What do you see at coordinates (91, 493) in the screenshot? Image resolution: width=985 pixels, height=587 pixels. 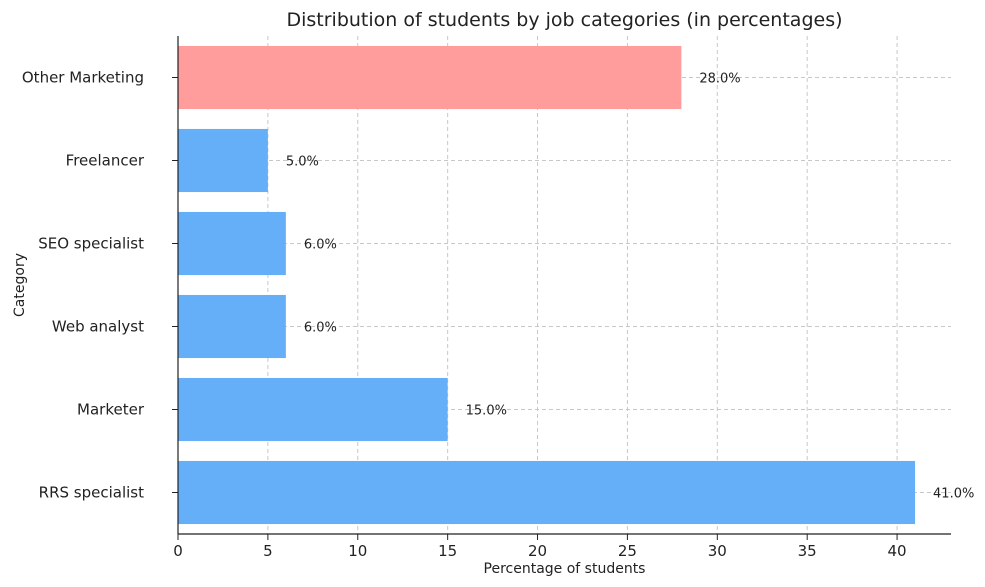 I see `y-tick-label: RRS specialist` at bounding box center [91, 493].